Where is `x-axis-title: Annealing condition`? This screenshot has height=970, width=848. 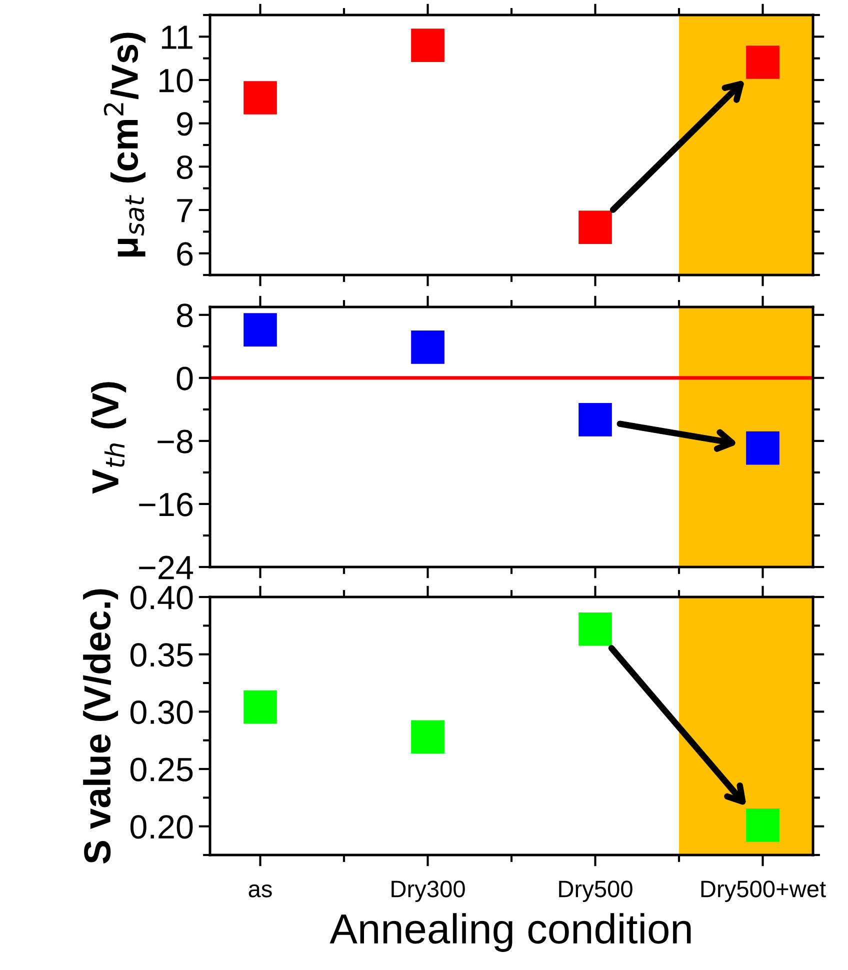
x-axis-title: Annealing condition is located at coordinates (510, 932).